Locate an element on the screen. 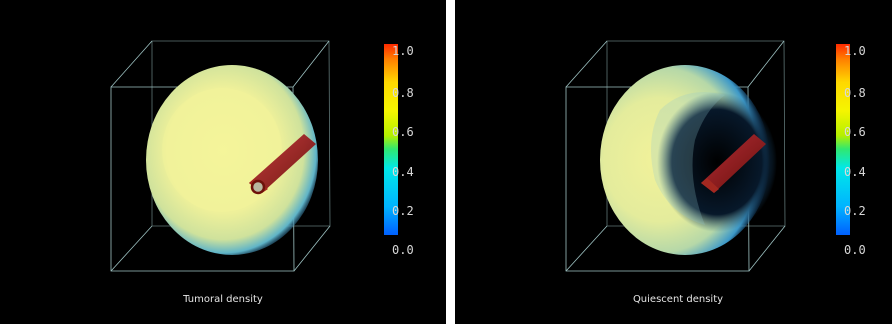 This screenshot has height=324, width=892. panel-caption: Tumoral density is located at coordinates (223, 299).